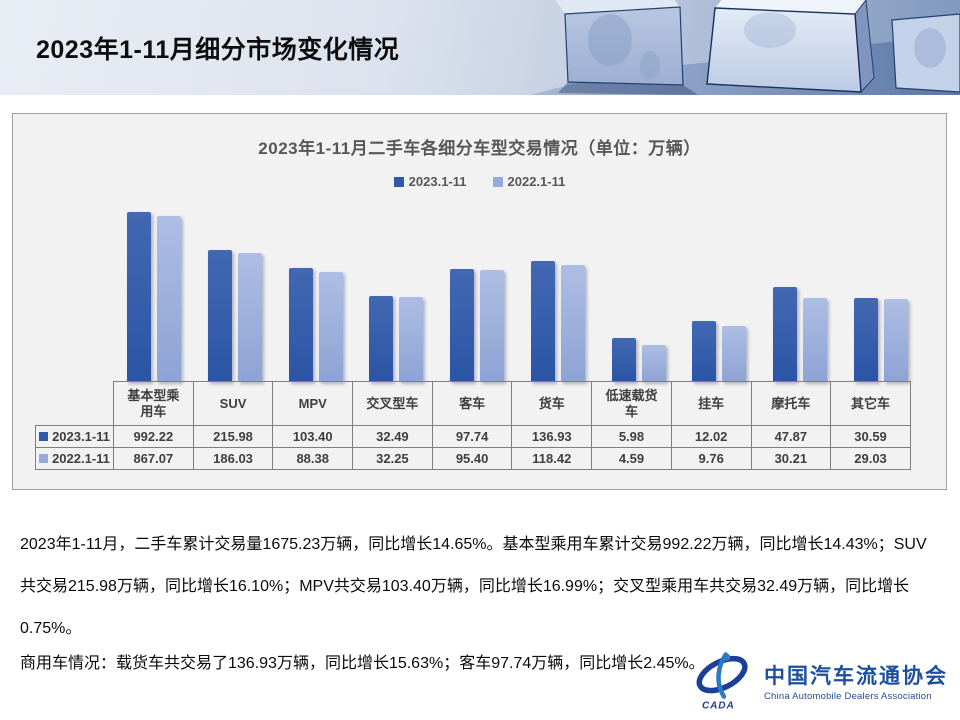 Image resolution: width=960 pixels, height=720 pixels. What do you see at coordinates (572, 323) in the screenshot?
I see `bar-2022.1-11-货车` at bounding box center [572, 323].